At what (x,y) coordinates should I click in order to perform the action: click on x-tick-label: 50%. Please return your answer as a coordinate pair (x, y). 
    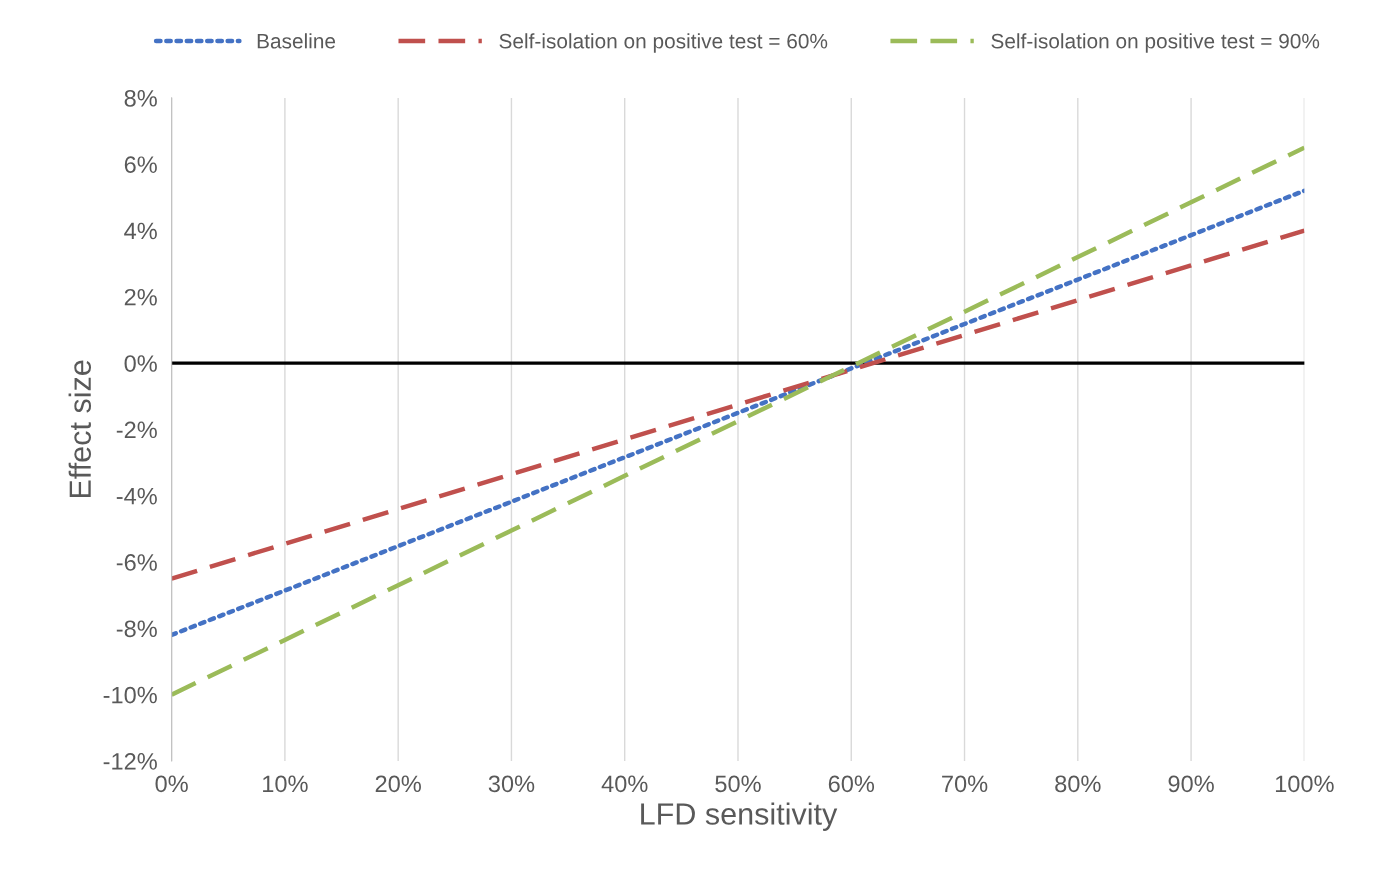
    Looking at the image, I should click on (738, 784).